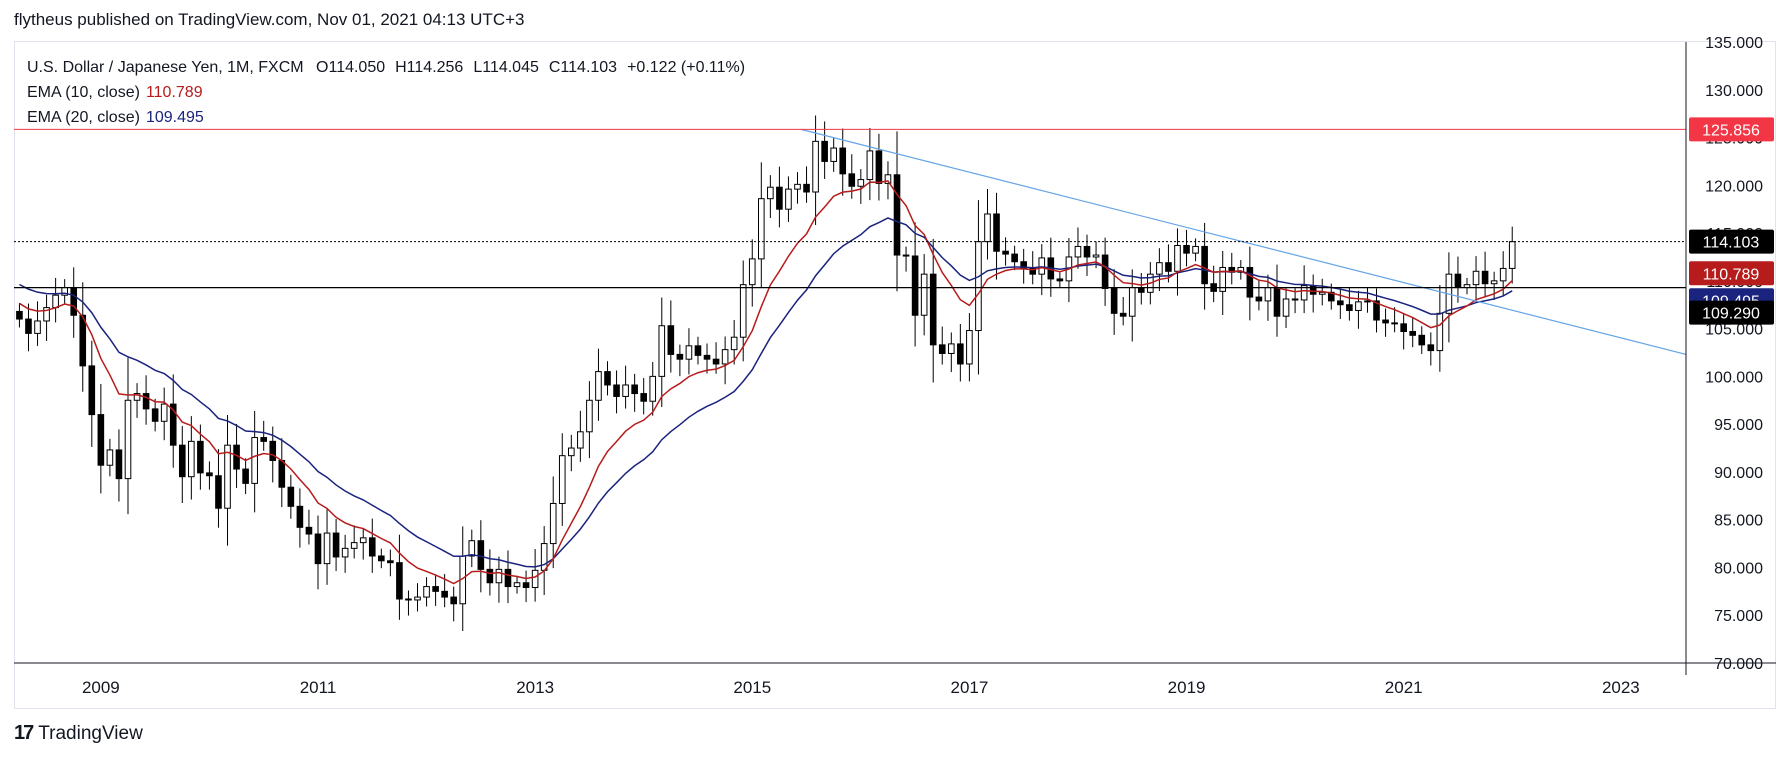 The image size is (1791, 760). Describe the element at coordinates (970, 687) in the screenshot. I see `time-tick-label: 2017` at that location.